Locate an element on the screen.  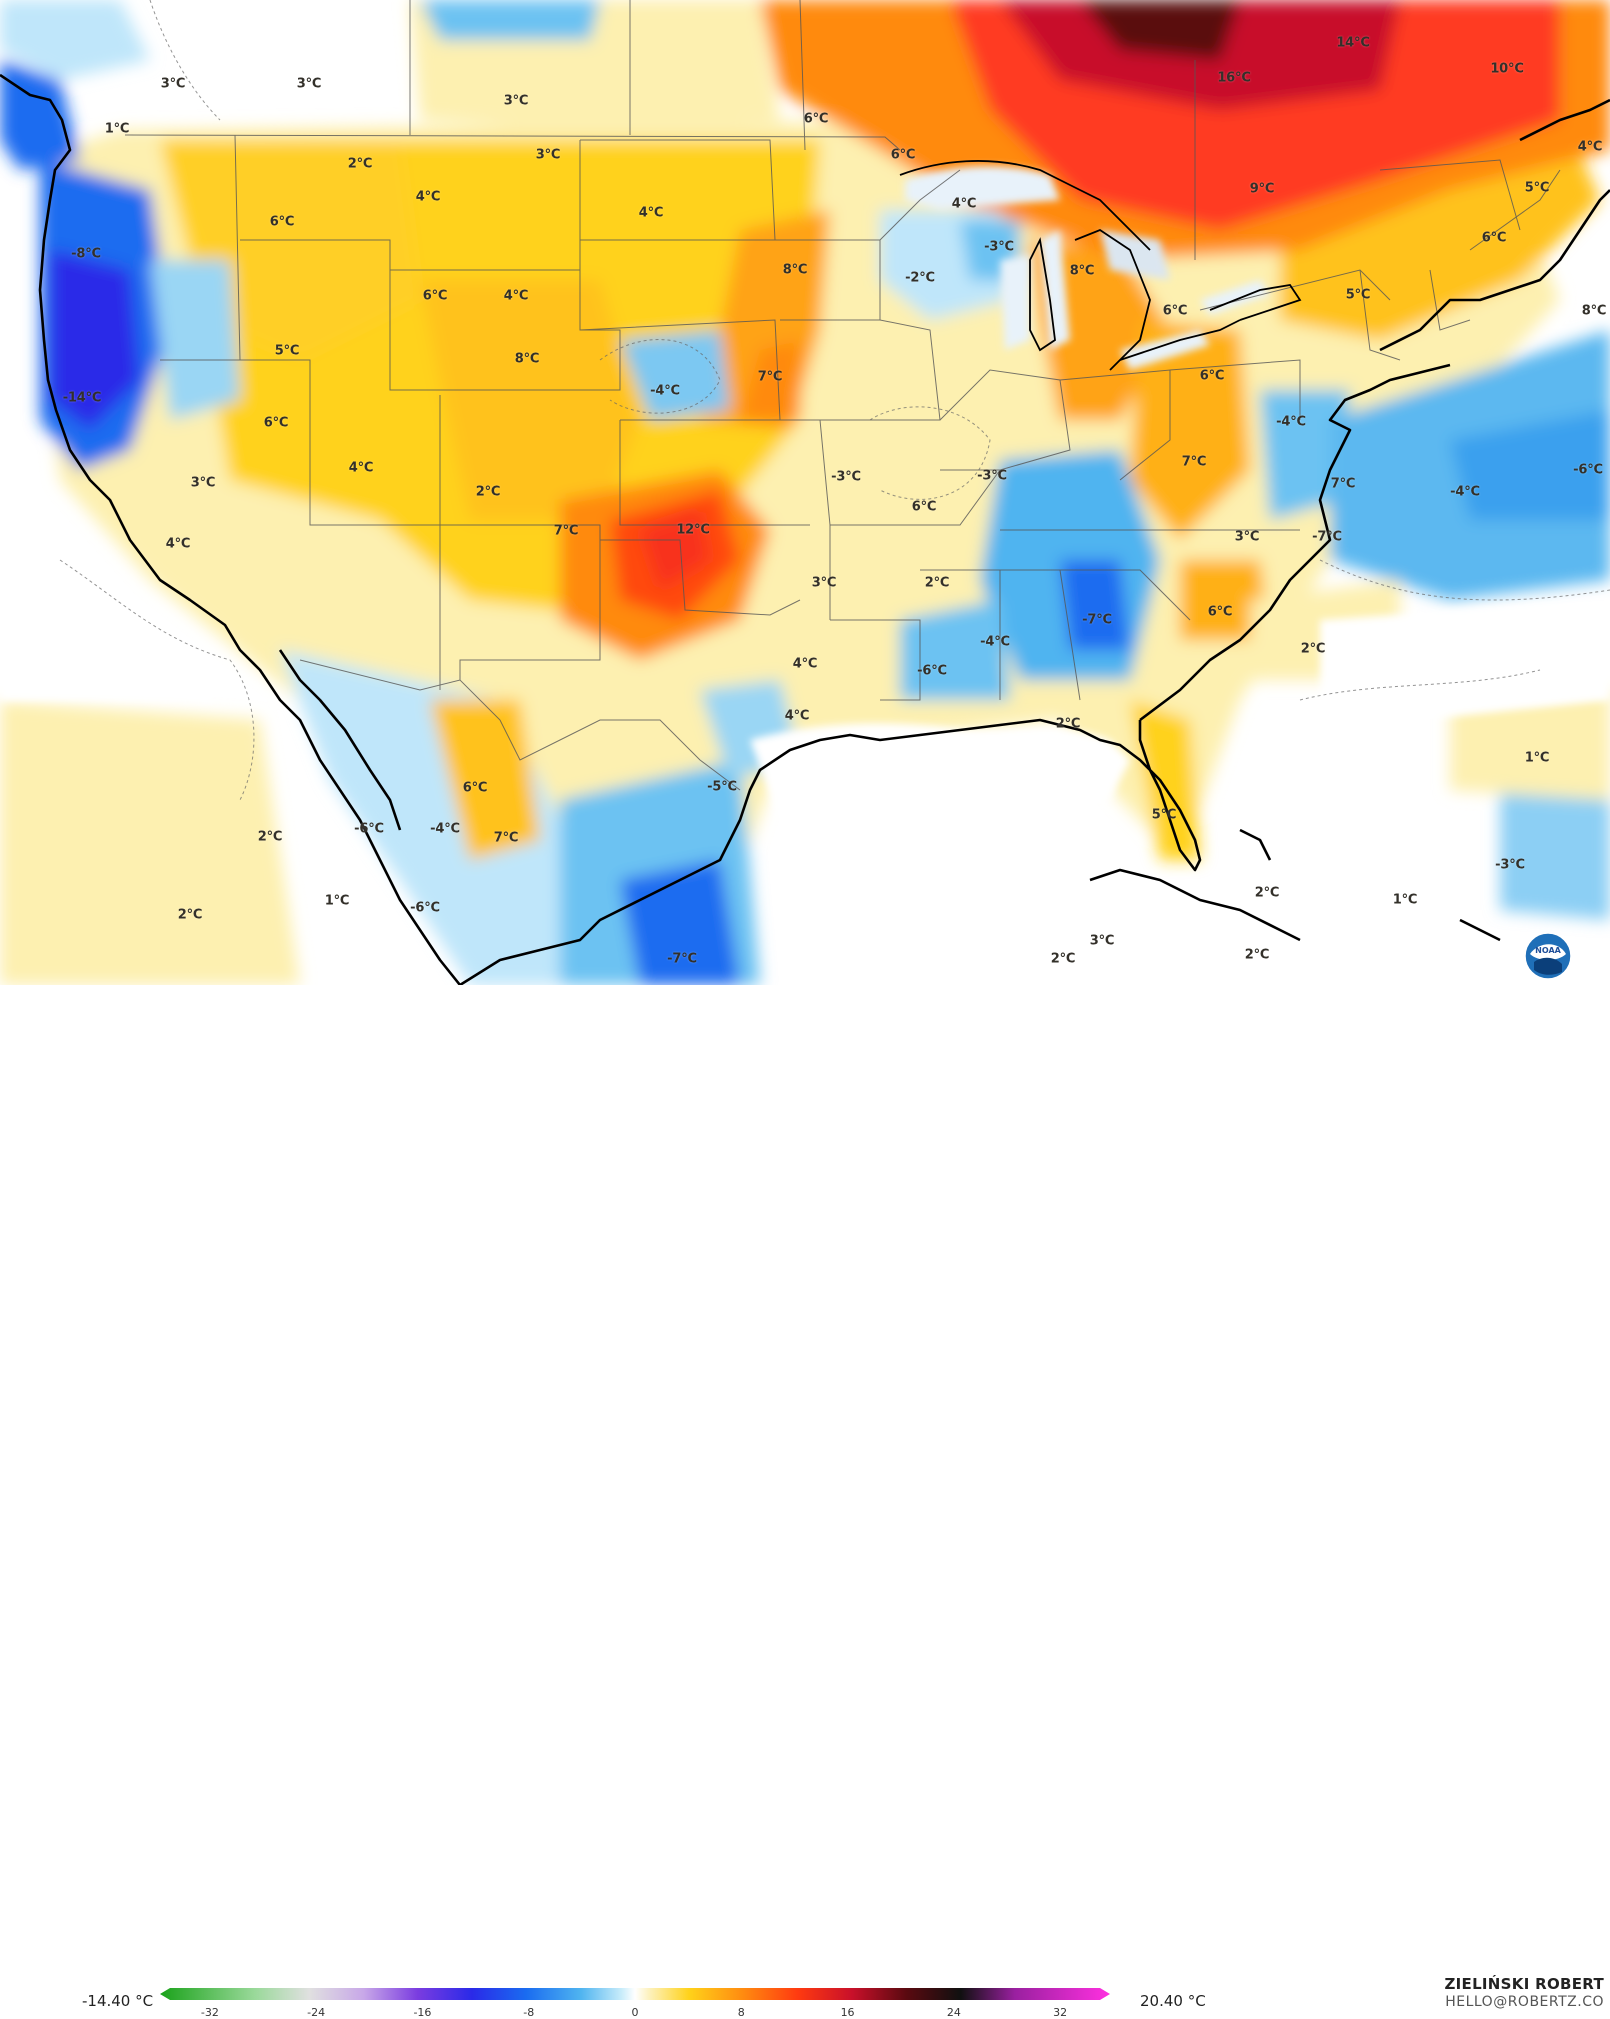
temperature-label: -14°C is located at coordinates (82, 398).